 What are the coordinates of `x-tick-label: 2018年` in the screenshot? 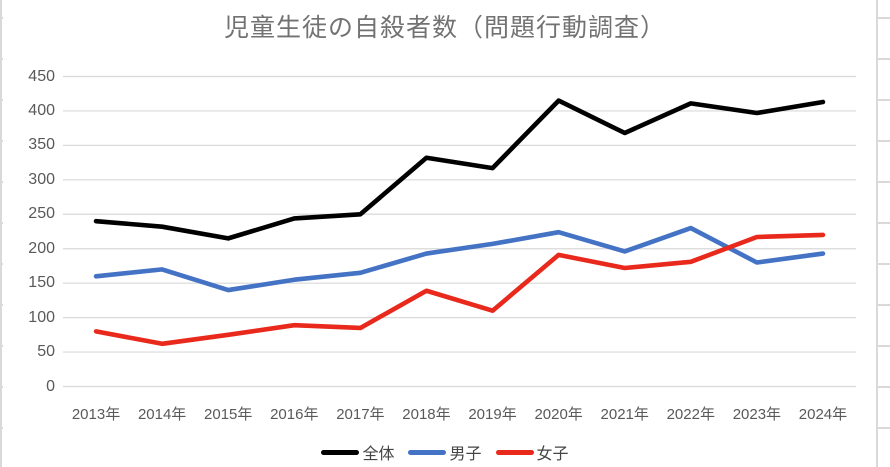 It's located at (426, 414).